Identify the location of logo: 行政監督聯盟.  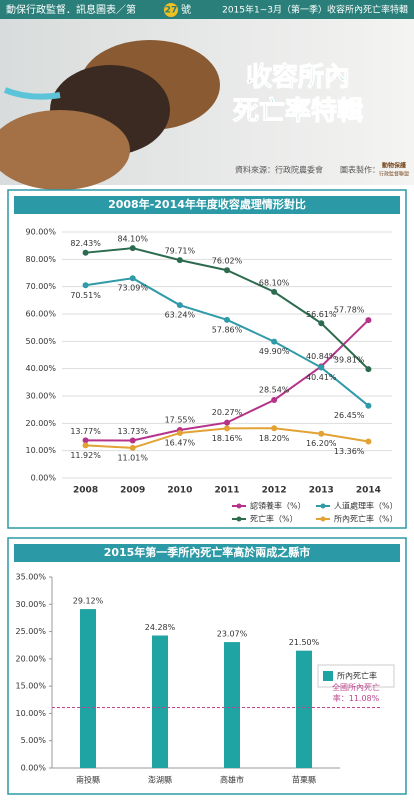
(394, 174).